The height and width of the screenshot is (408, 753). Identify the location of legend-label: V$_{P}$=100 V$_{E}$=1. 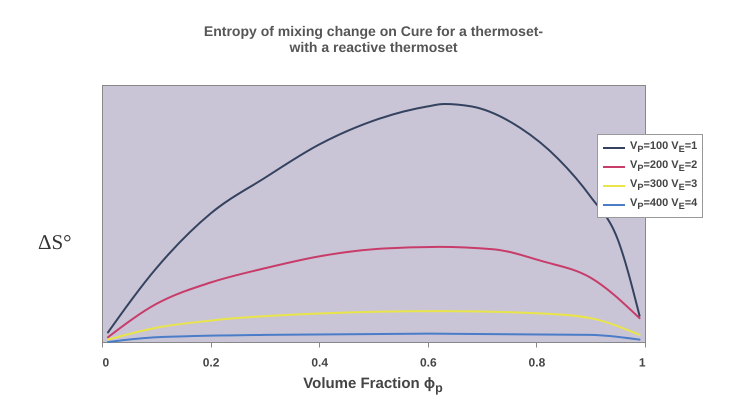
(664, 147).